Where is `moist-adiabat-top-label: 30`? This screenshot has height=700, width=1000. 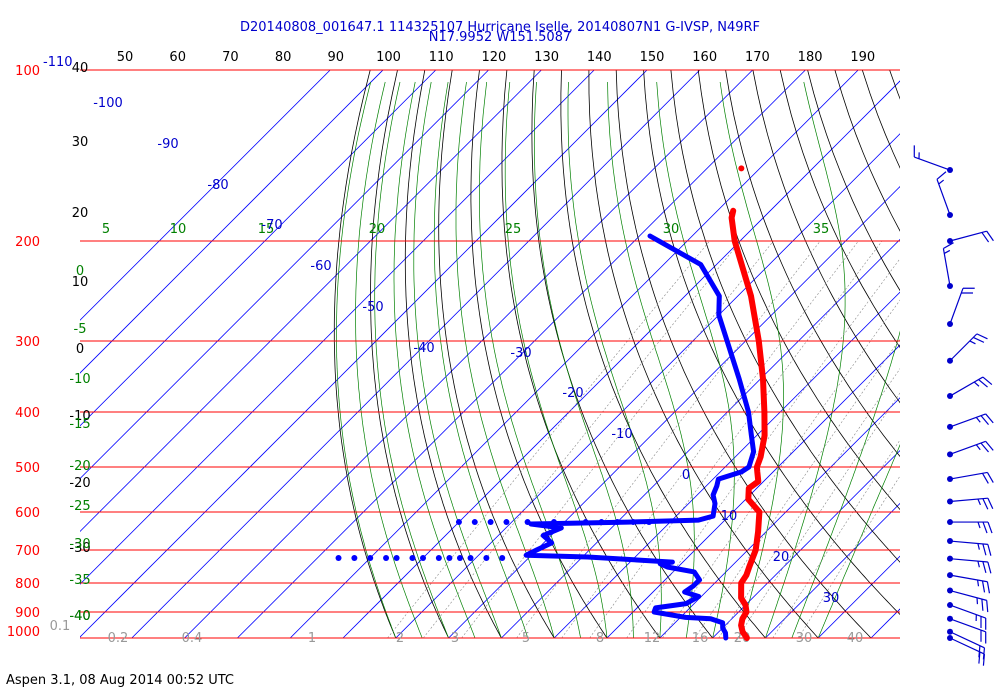 moist-adiabat-top-label: 30 is located at coordinates (671, 229).